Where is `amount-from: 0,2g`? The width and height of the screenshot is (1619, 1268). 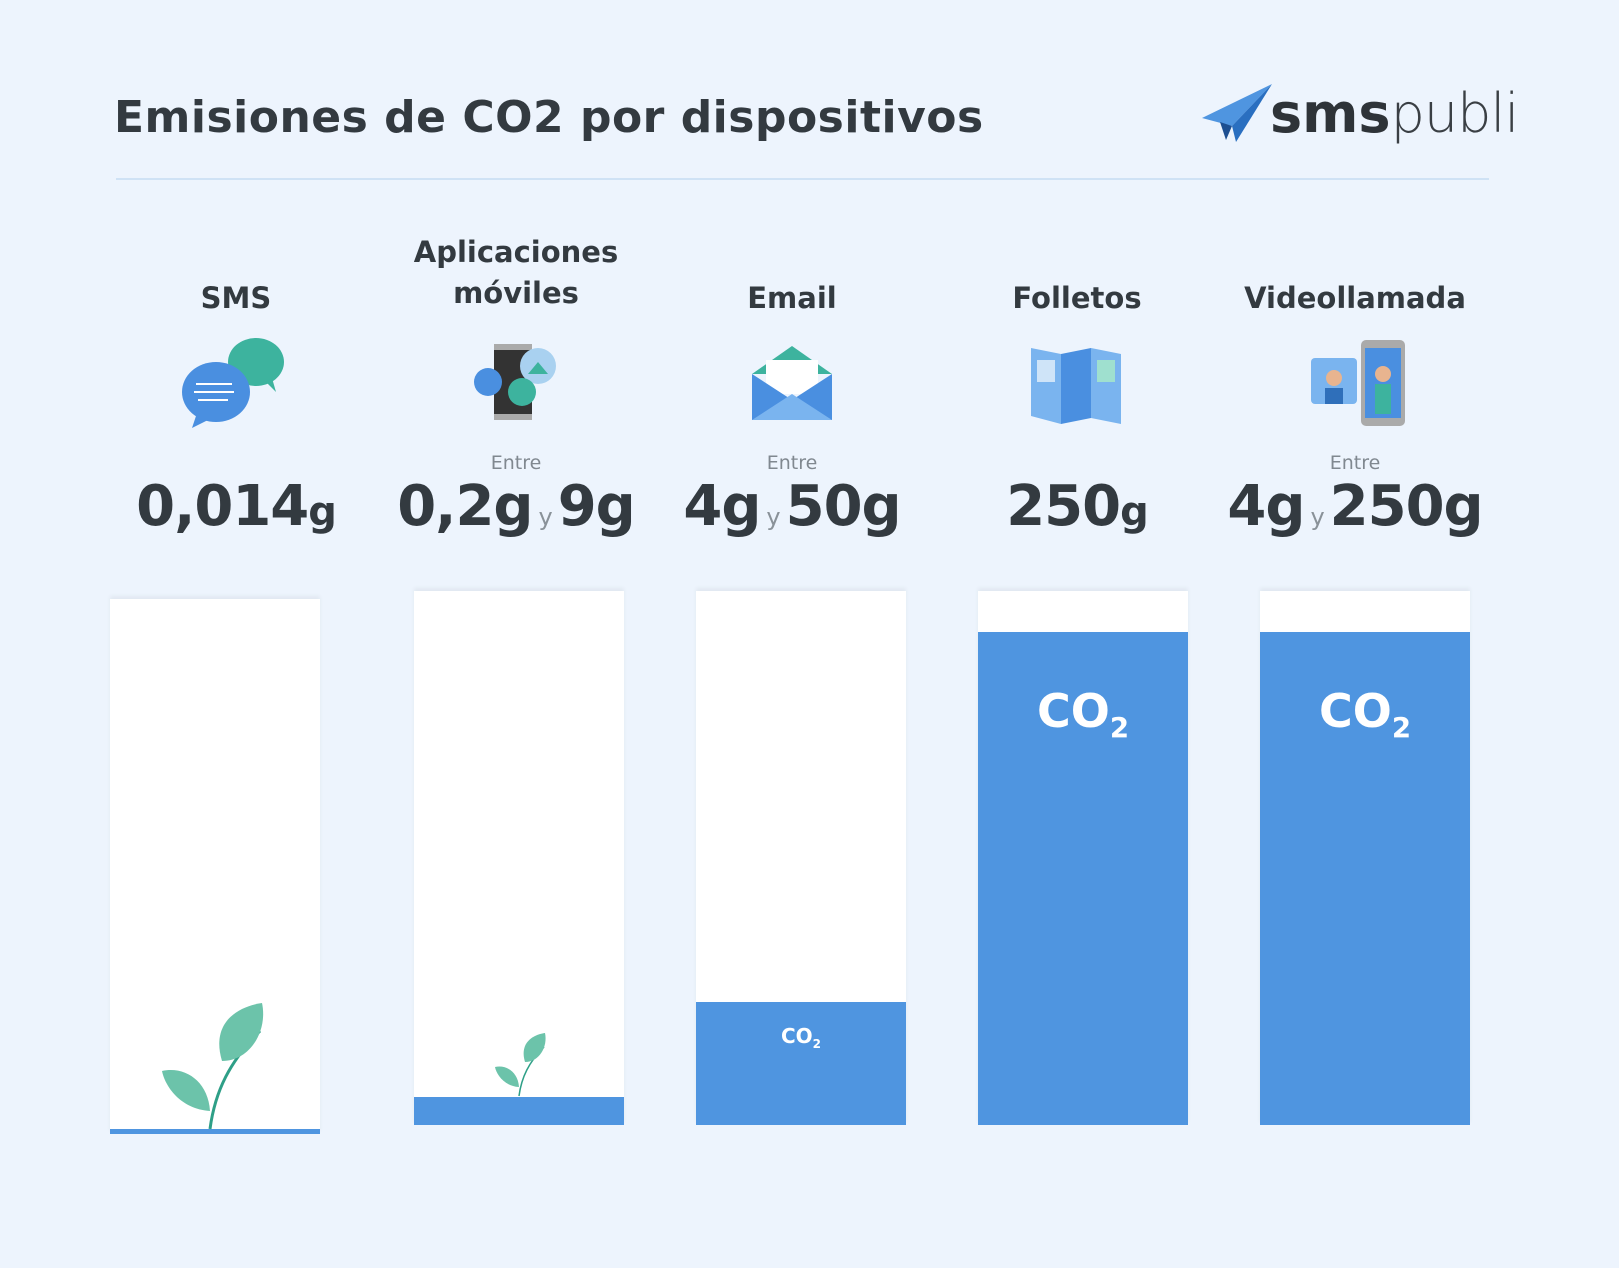 amount-from: 0,2g is located at coordinates (465, 506).